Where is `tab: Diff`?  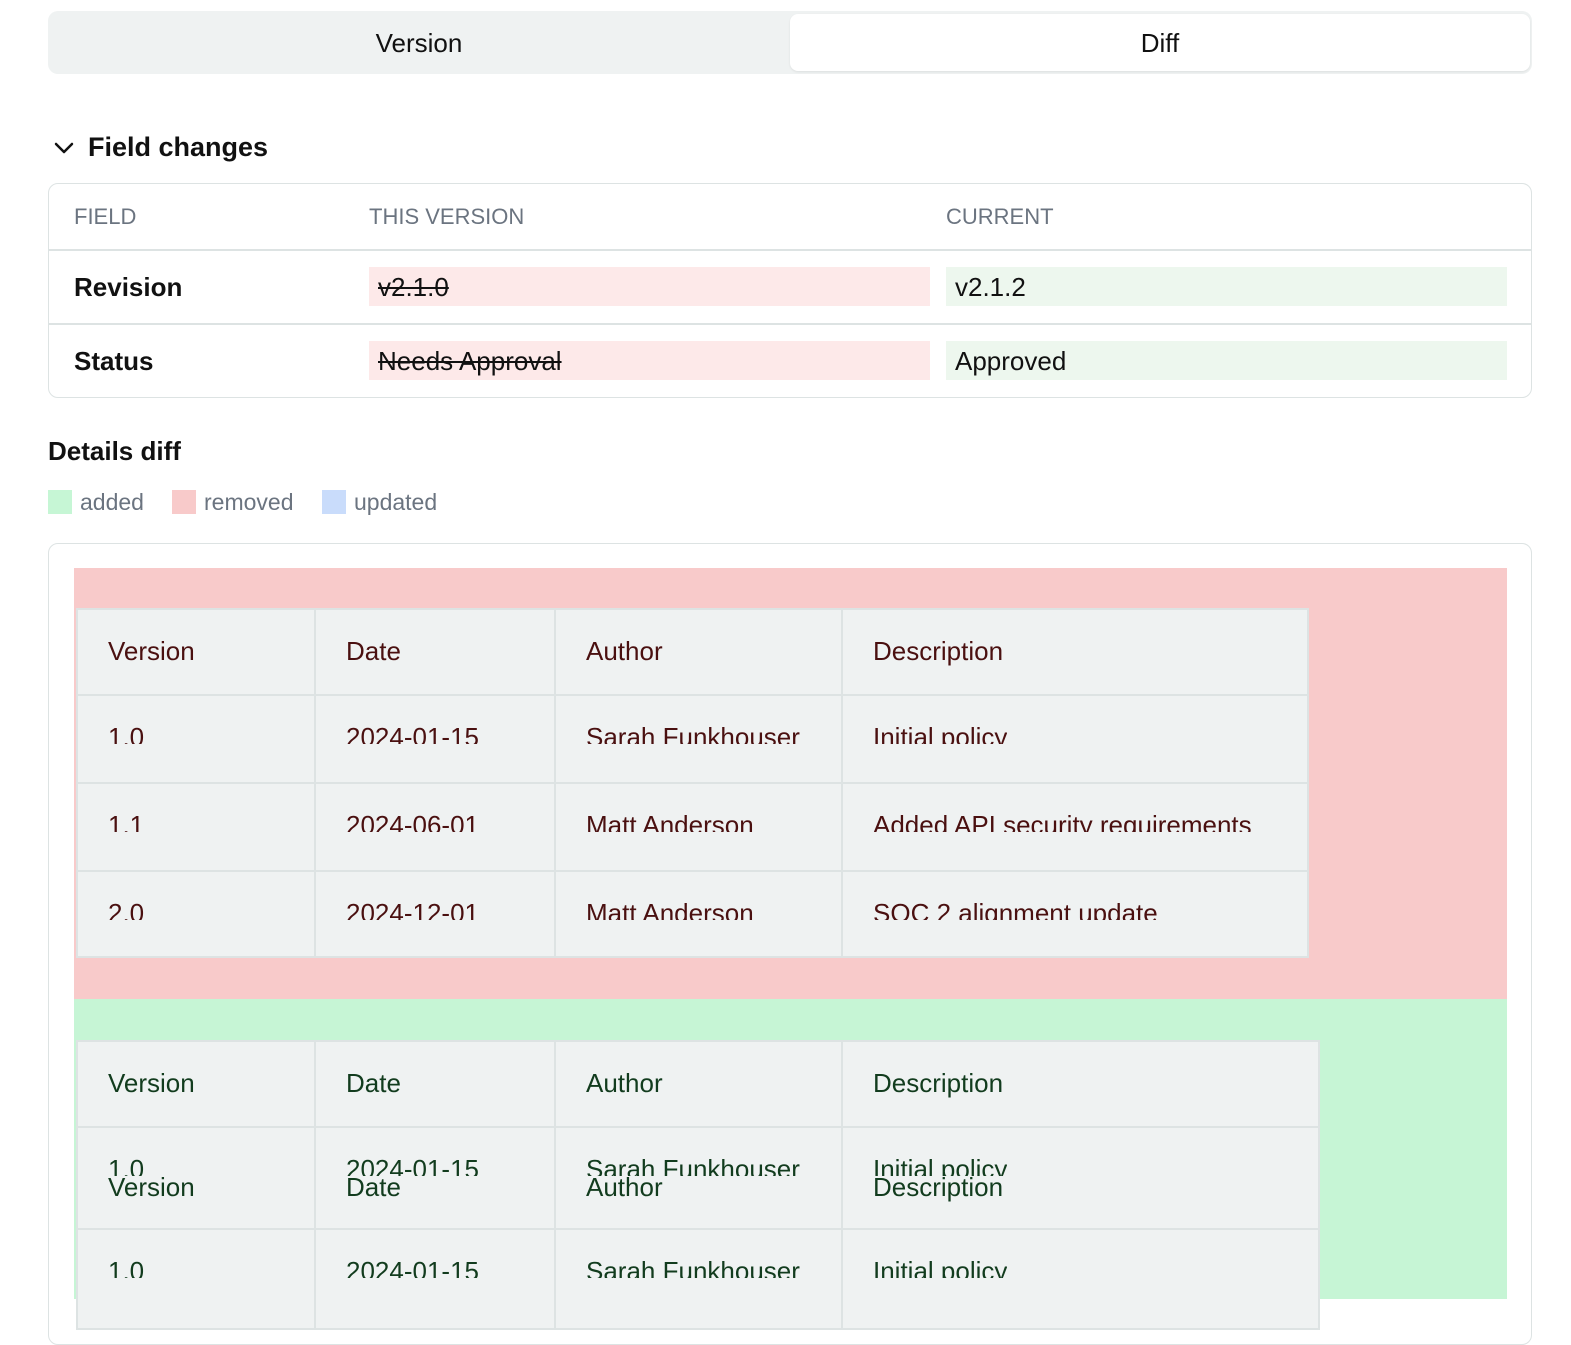 tab: Diff is located at coordinates (1160, 43).